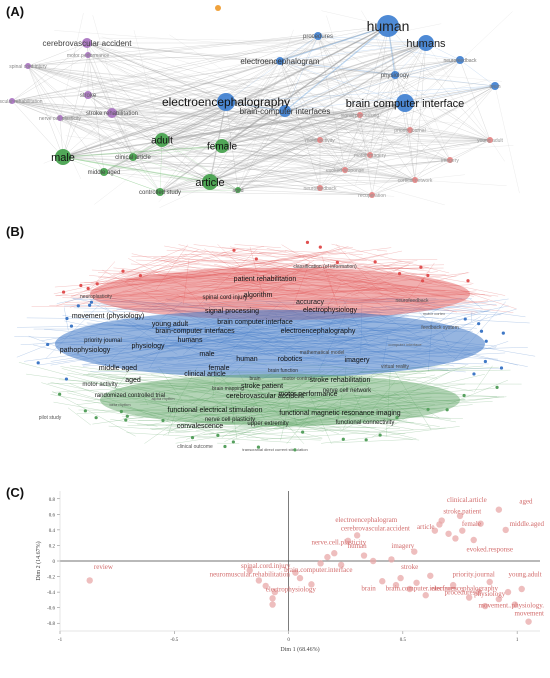 The height and width of the screenshot is (678, 550). Describe the element at coordinates (524, 575) in the screenshot. I see `scatter-label: young.adult` at that location.